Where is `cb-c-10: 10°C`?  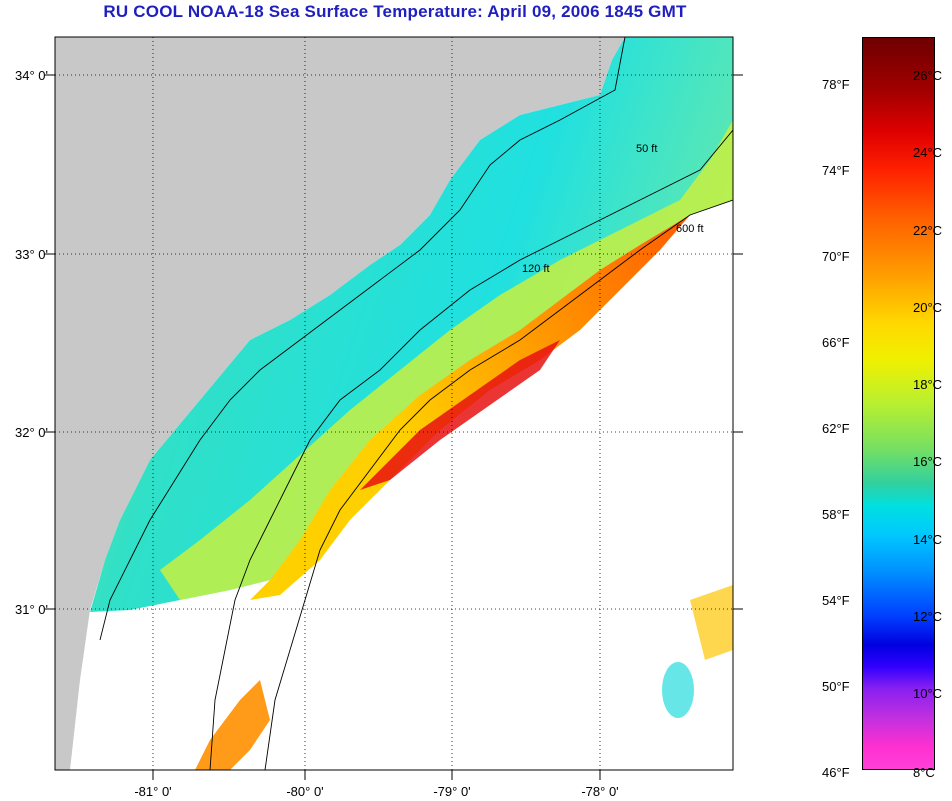 cb-c-10: 10°C is located at coordinates (928, 693).